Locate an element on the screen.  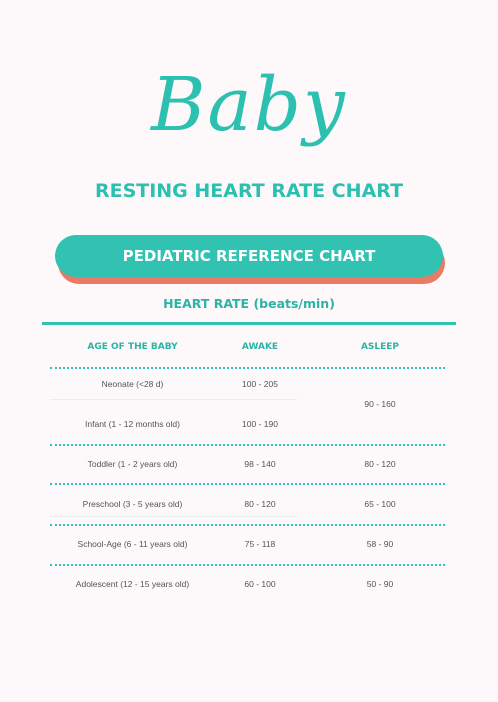
column-header-age: AGE OF THE BABY is located at coordinates (132, 347).